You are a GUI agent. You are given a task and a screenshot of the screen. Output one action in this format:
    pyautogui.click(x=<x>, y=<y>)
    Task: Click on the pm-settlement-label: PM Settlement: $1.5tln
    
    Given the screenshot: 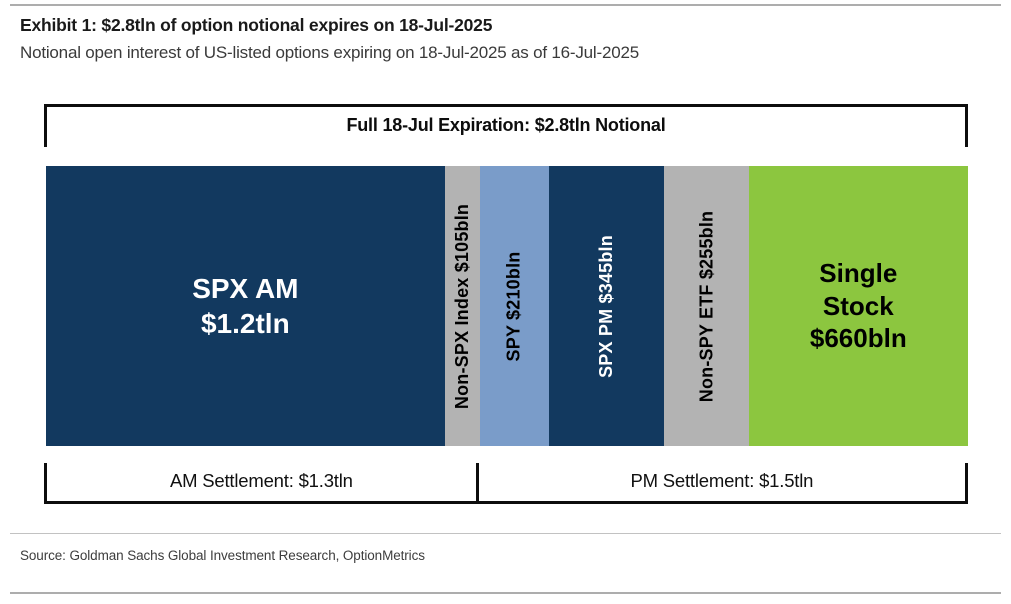 What is the action you would take?
    pyautogui.click(x=722, y=480)
    